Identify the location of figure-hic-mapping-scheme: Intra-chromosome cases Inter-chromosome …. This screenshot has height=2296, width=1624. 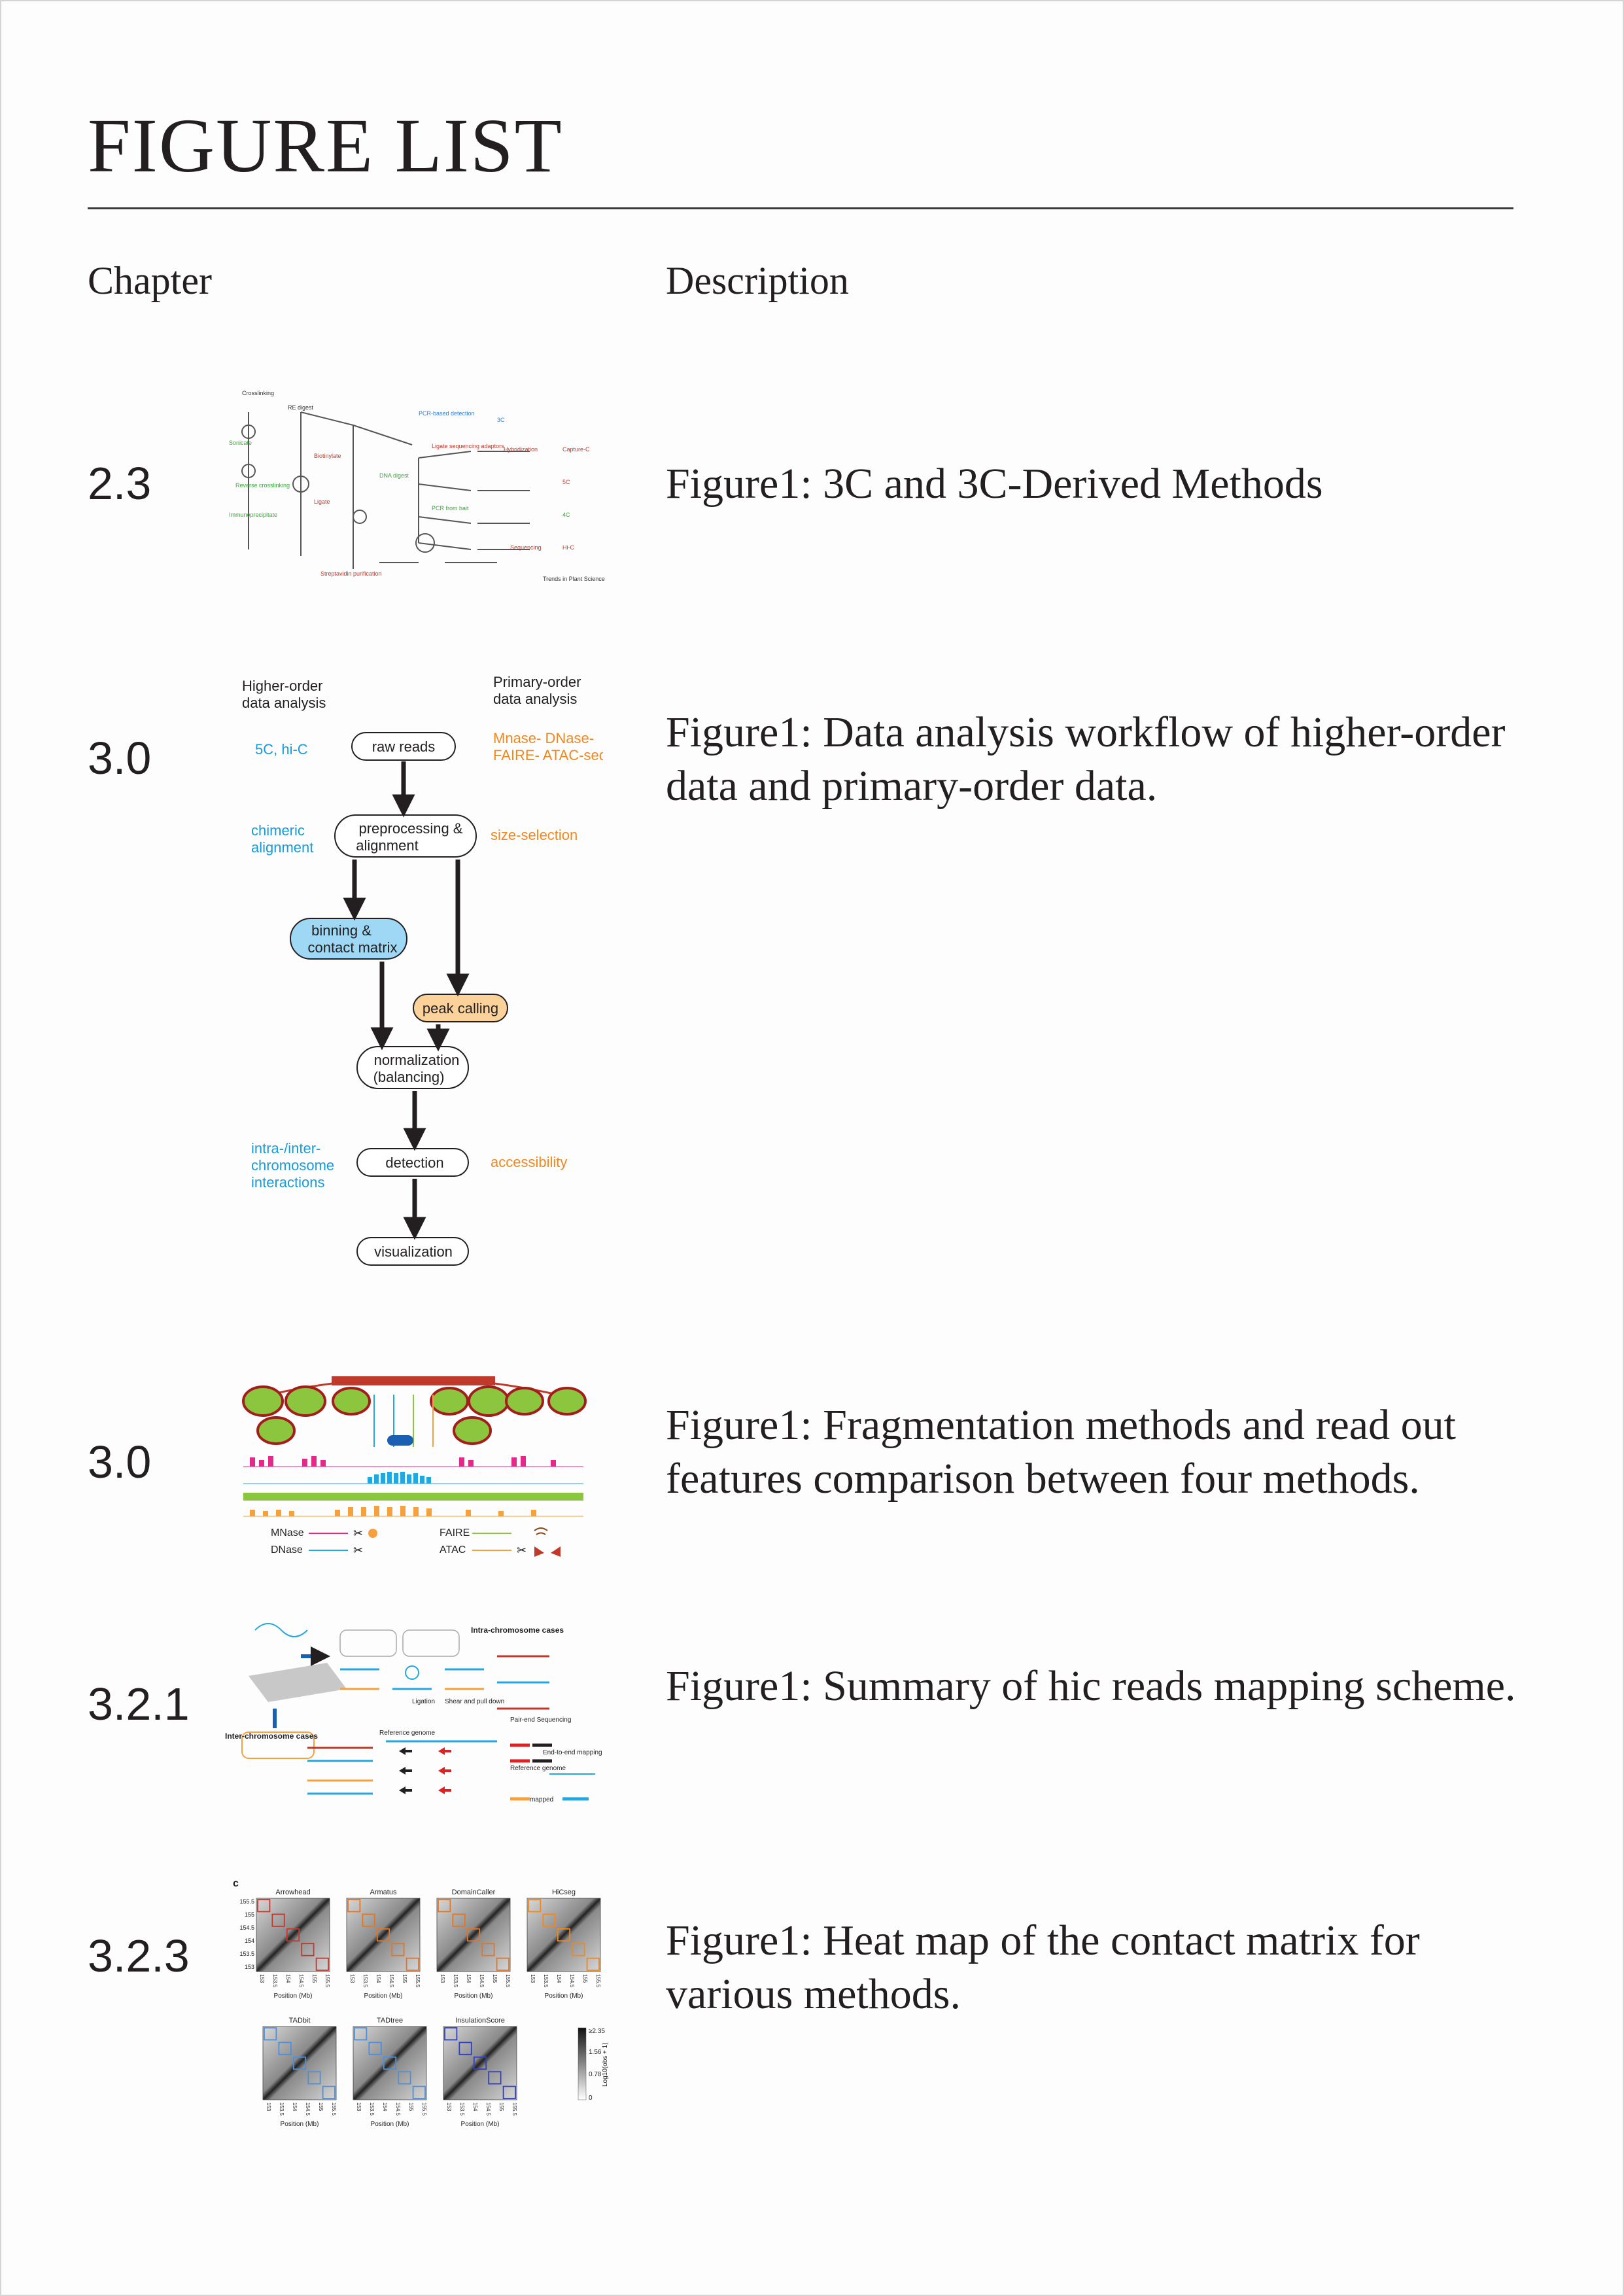
(415, 1715).